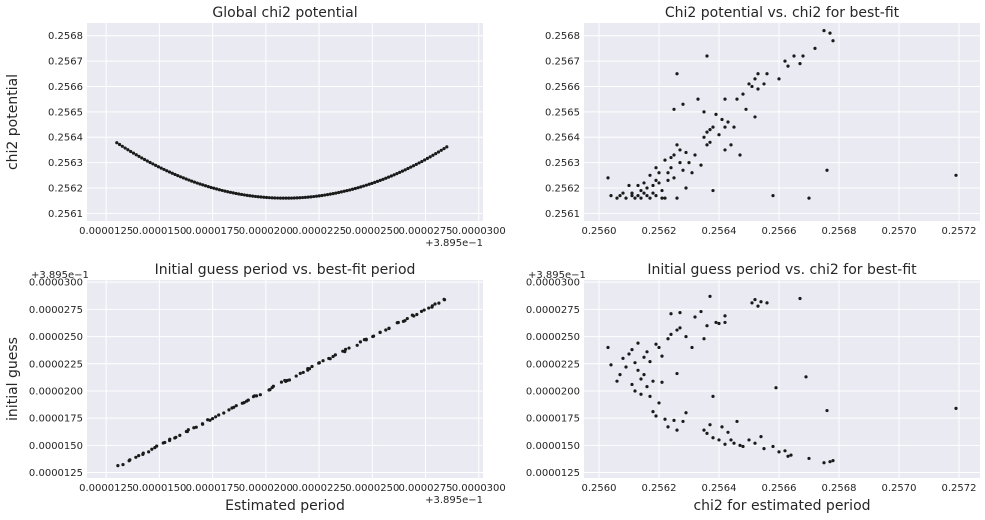 The image size is (985, 520). What do you see at coordinates (425, 488) in the screenshot?
I see `x-tick-label: 0.0000275` at bounding box center [425, 488].